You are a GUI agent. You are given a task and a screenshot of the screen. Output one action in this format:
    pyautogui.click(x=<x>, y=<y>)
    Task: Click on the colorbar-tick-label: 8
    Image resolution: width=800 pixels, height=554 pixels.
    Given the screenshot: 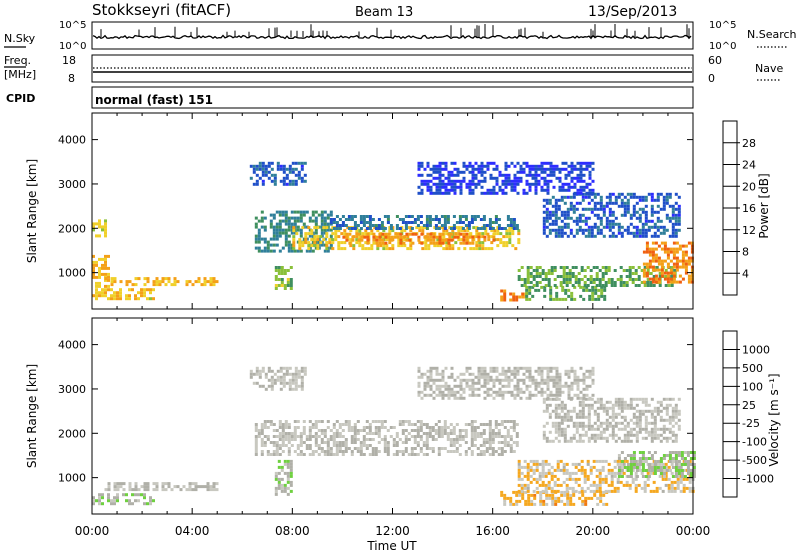 What is the action you would take?
    pyautogui.click(x=745, y=252)
    